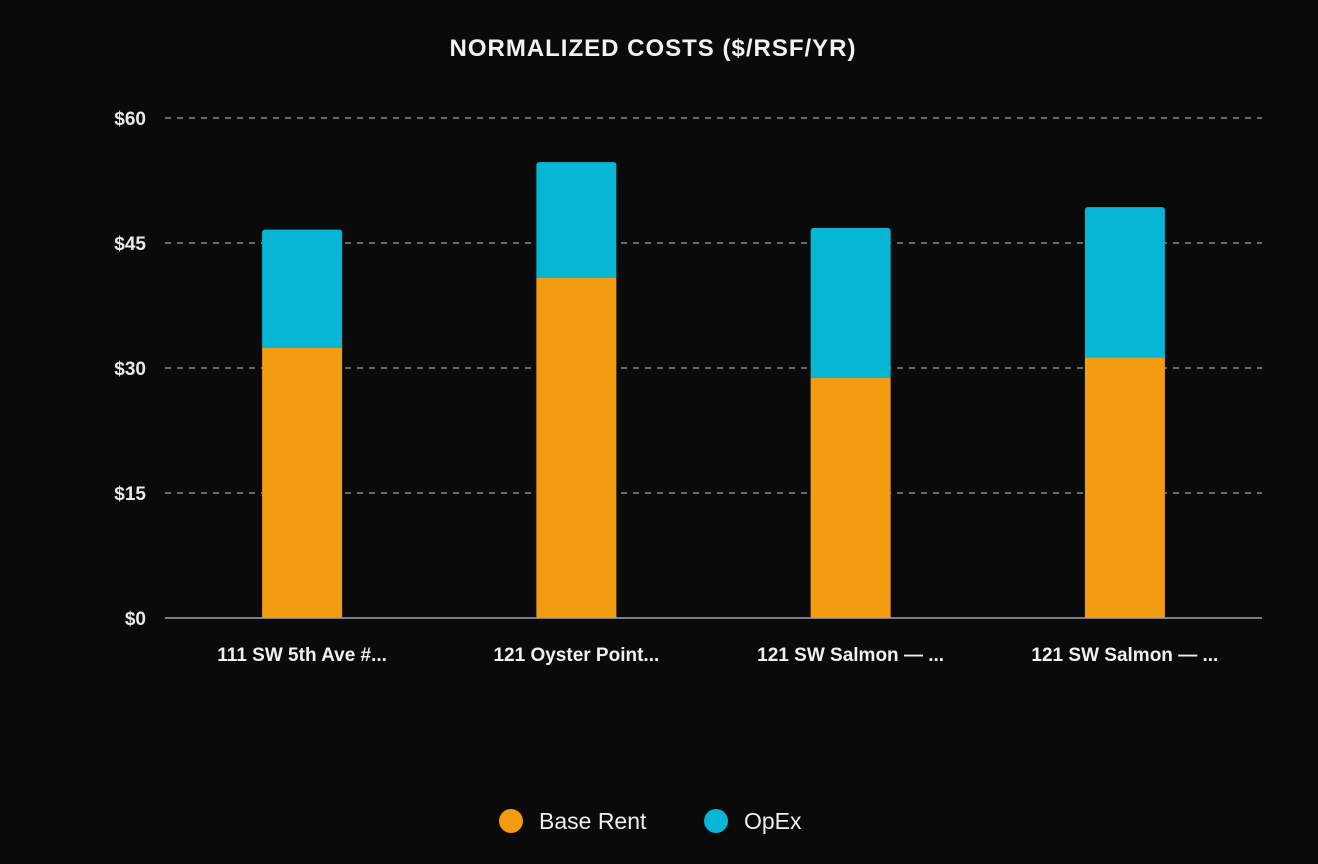 Image resolution: width=1318 pixels, height=864 pixels. I want to click on legend-label: Base Rent, so click(593, 821).